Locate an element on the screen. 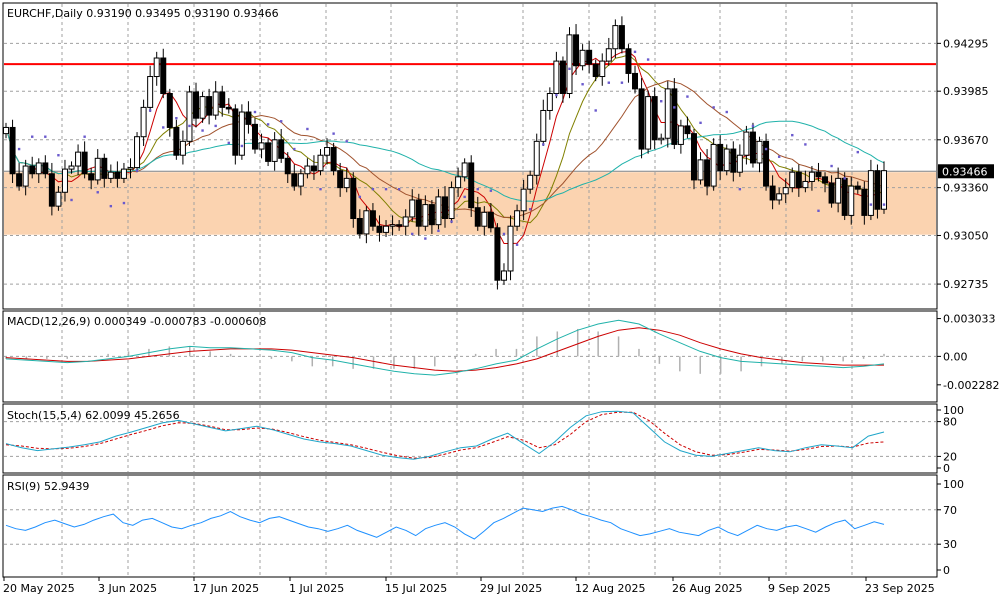 This screenshot has height=604, width=1000. stoch-tick-label: 0 is located at coordinates (946, 468).